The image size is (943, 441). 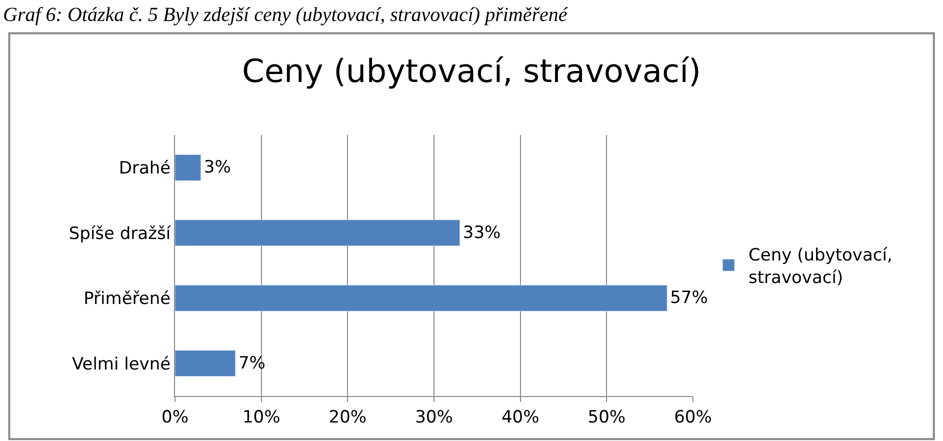 I want to click on legend-label: Ceny (ubytovací, stravovací), so click(x=820, y=267).